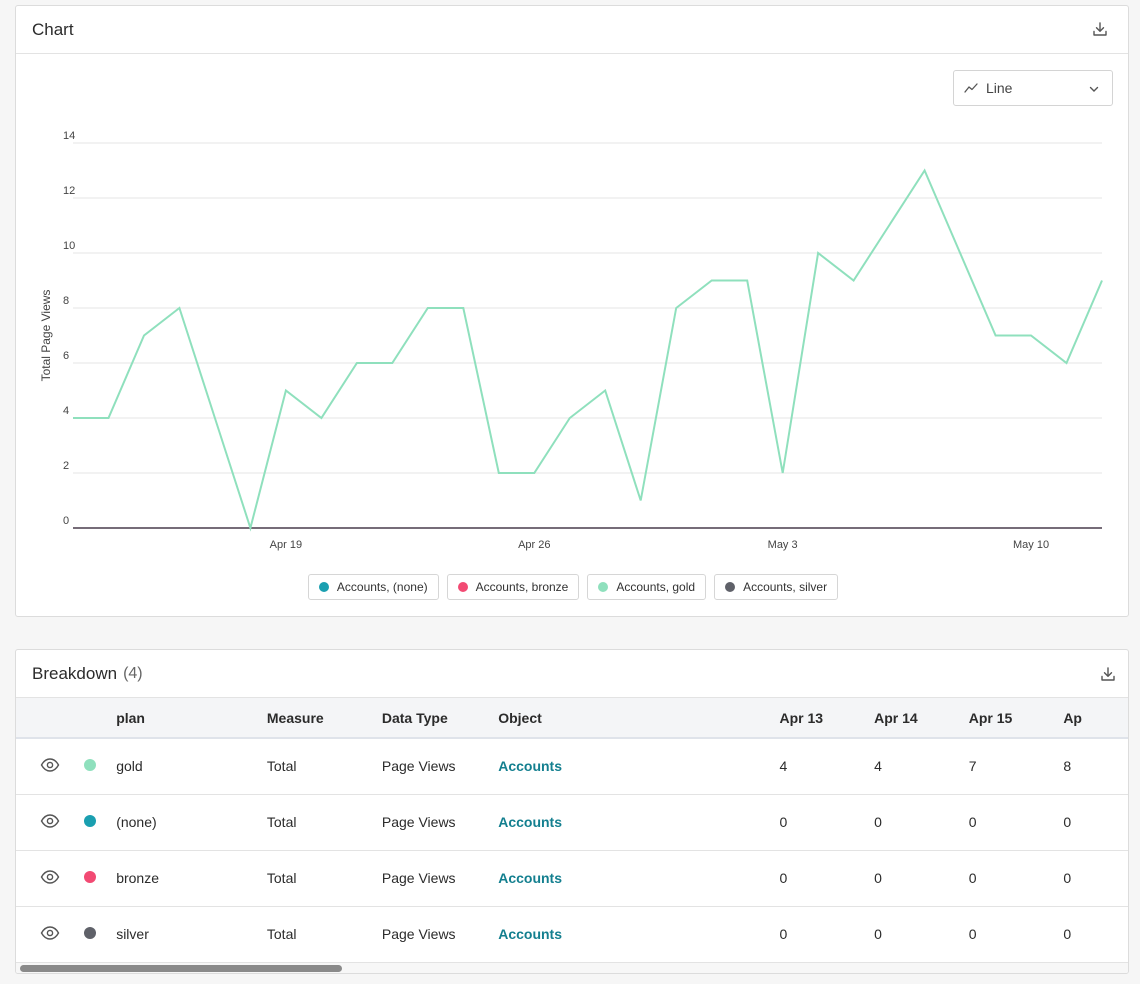 This screenshot has width=1140, height=984. Describe the element at coordinates (137, 878) in the screenshot. I see `plan-cell: bronze` at that location.